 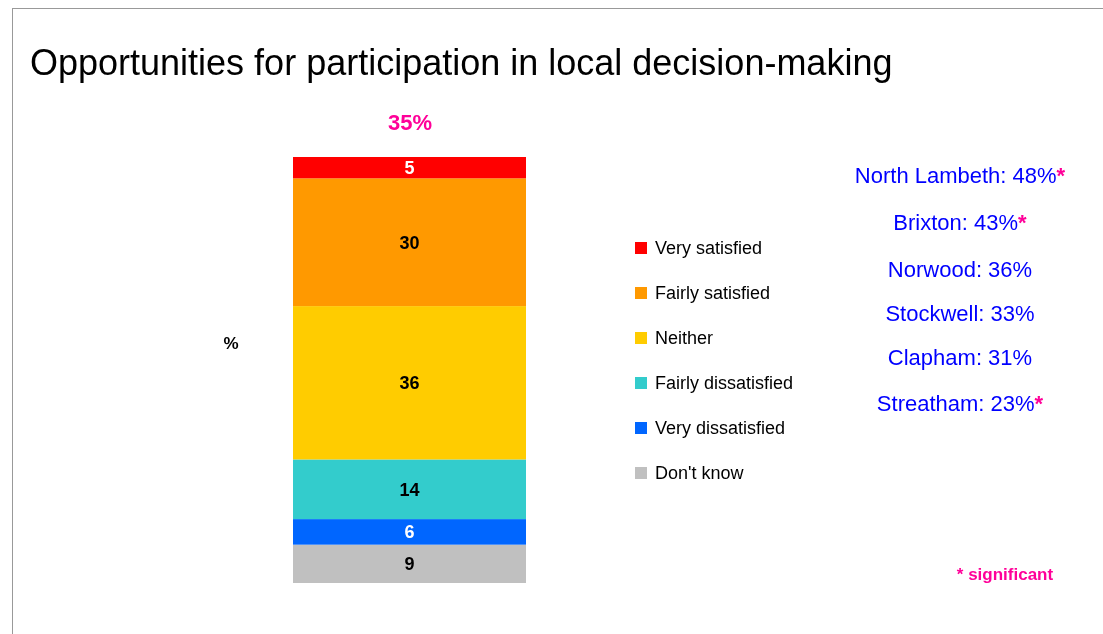 I want to click on text: 35%, so click(x=410, y=122).